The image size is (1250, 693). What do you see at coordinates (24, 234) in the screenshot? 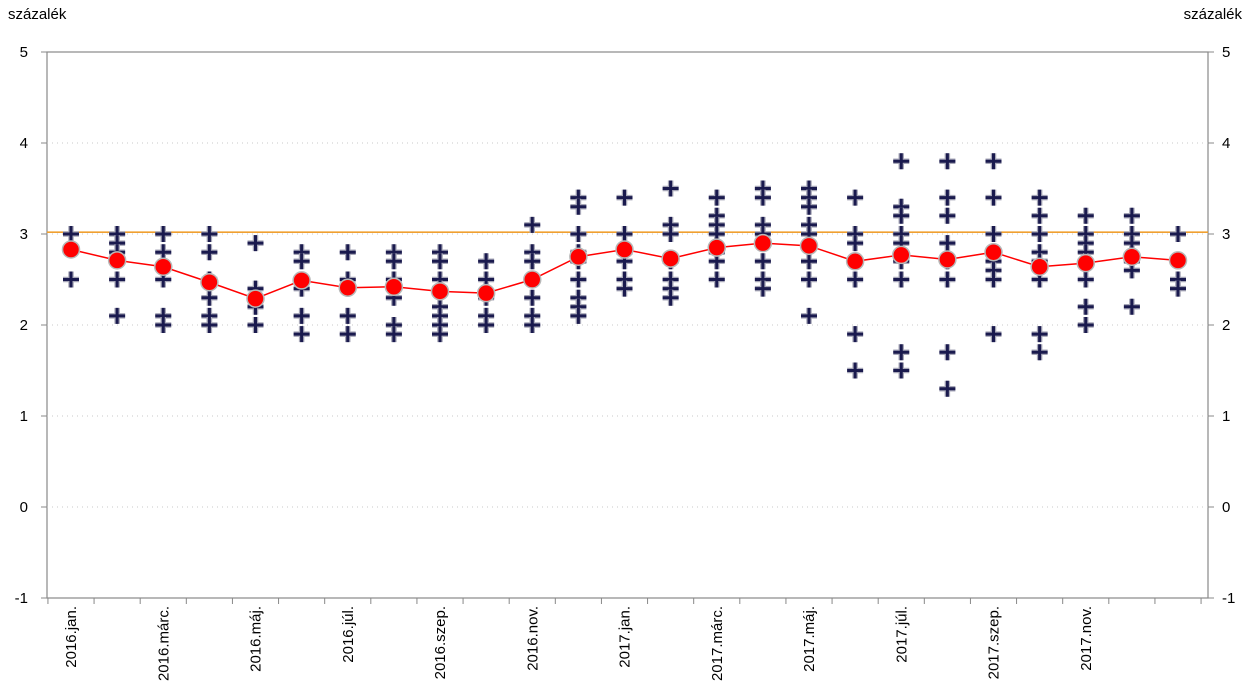
I see `y-tick-label-left: 3` at bounding box center [24, 234].